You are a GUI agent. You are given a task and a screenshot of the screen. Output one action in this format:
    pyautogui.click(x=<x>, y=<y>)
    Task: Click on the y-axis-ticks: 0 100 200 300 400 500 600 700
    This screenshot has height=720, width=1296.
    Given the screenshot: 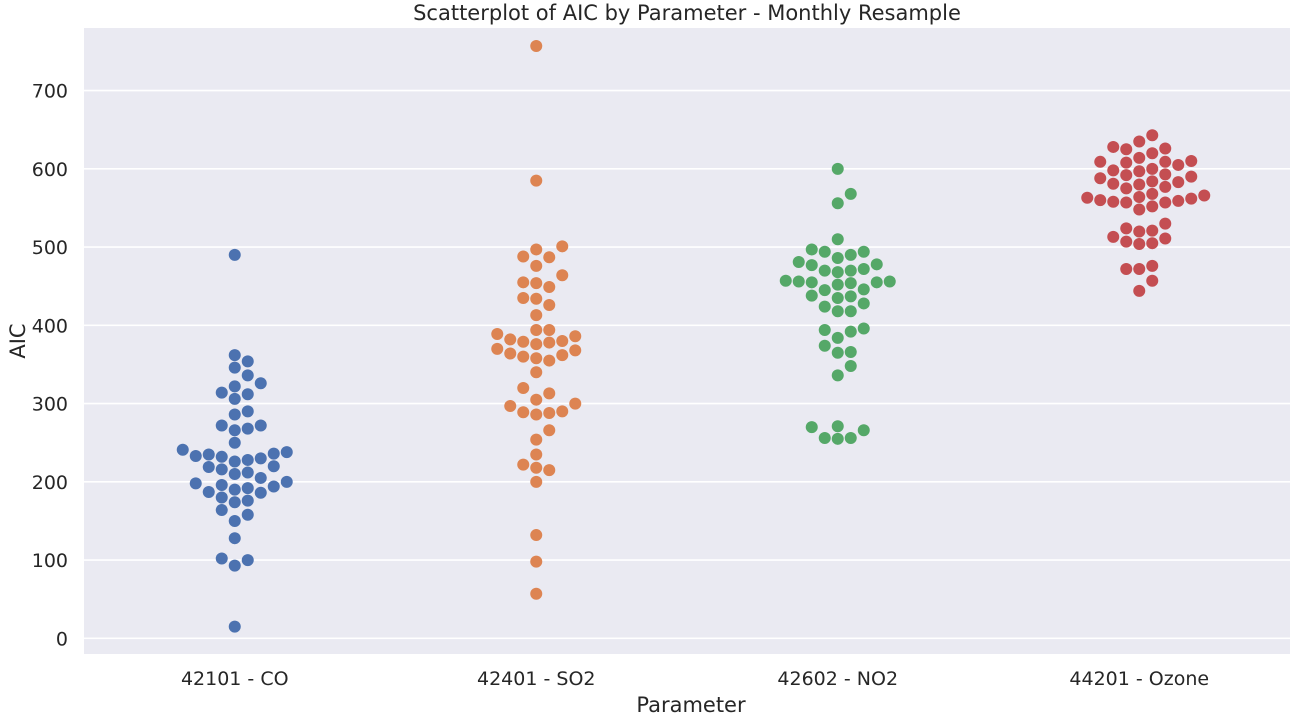 What is the action you would take?
    pyautogui.click(x=50, y=366)
    